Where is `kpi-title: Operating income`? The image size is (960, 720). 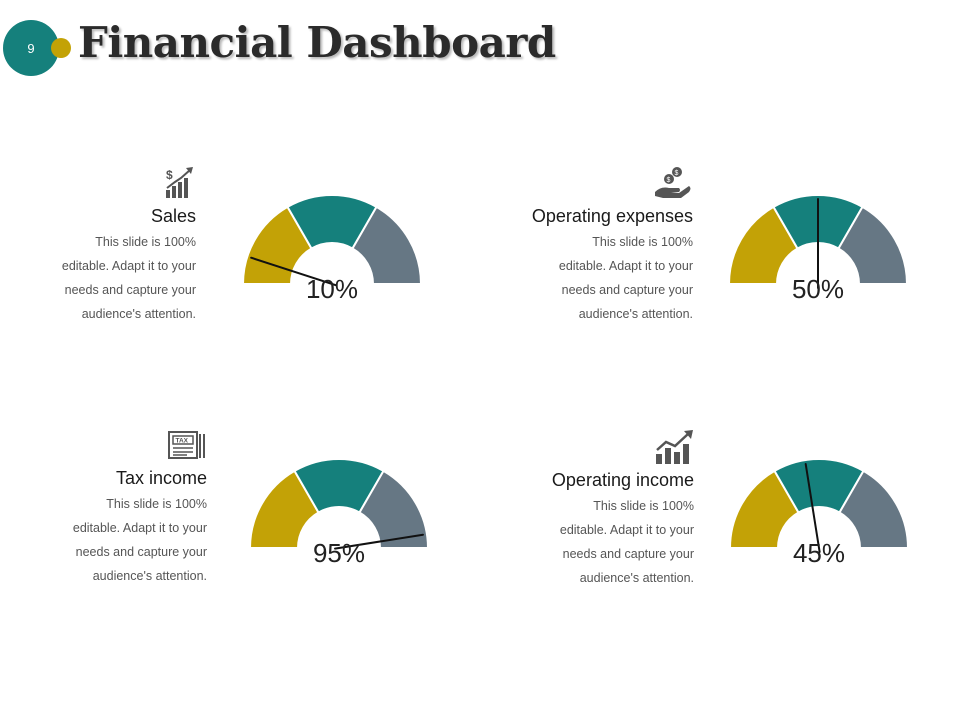
kpi-title: Operating income is located at coordinates (622, 480).